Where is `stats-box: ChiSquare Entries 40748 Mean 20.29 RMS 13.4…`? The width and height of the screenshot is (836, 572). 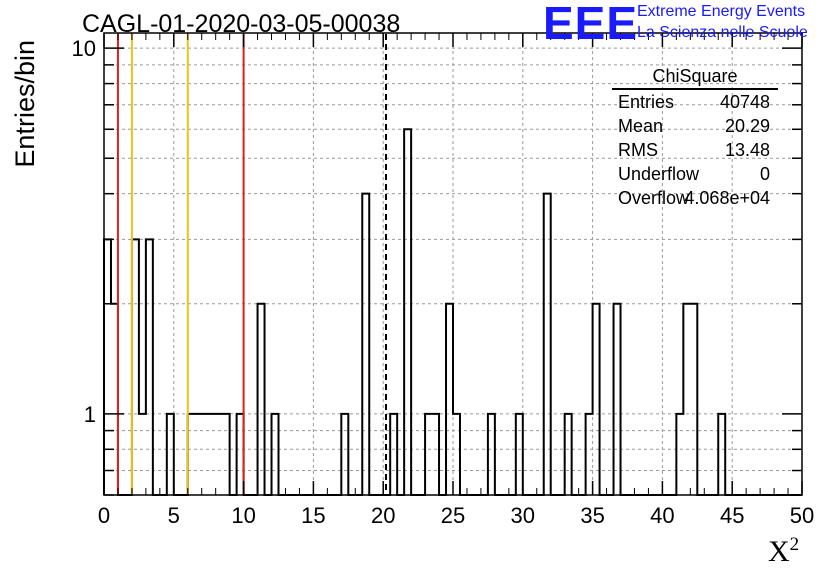 stats-box: ChiSquare Entries 40748 Mean 20.29 RMS 13.4… is located at coordinates (695, 139).